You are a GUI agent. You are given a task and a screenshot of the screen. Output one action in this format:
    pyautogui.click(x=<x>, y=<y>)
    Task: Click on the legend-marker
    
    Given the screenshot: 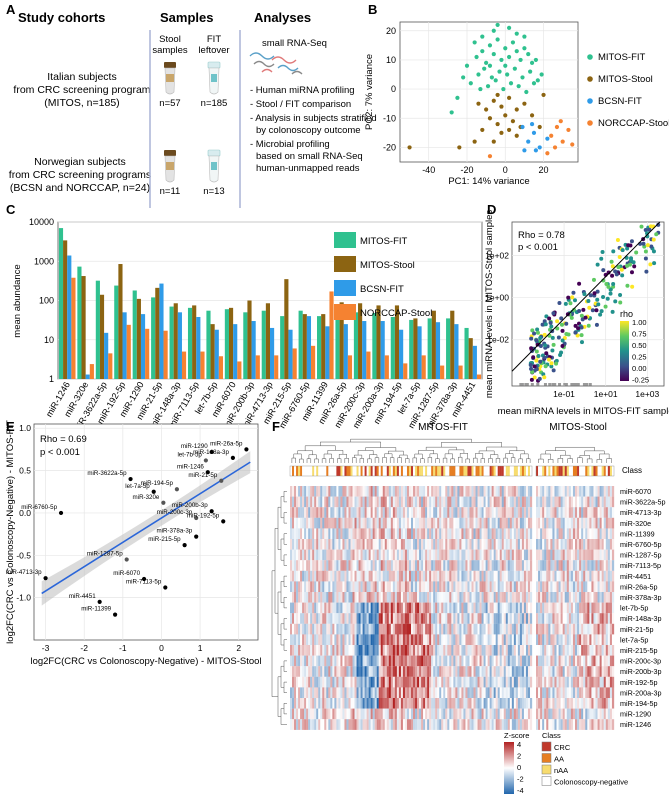 What is the action you would take?
    pyautogui.click(x=590, y=57)
    